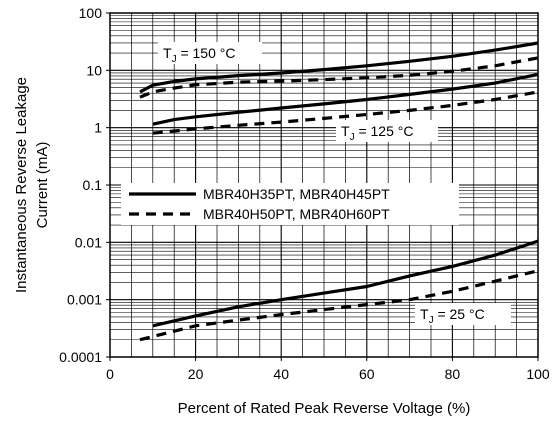  What do you see at coordinates (42, 185) in the screenshot?
I see `y-axis-title-line2: Current (mA)` at bounding box center [42, 185].